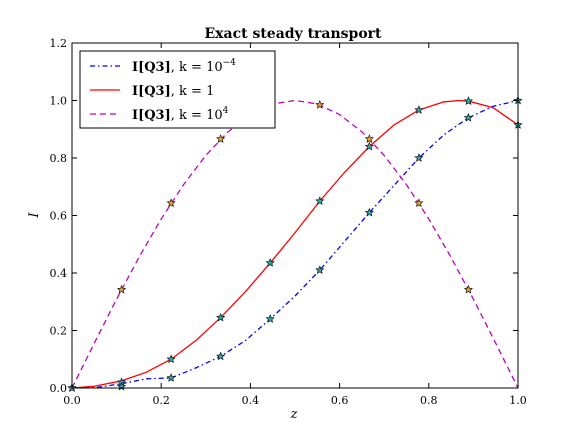 This screenshot has height=432, width=576. I want to click on x-tick-label: 0.4, so click(251, 400).